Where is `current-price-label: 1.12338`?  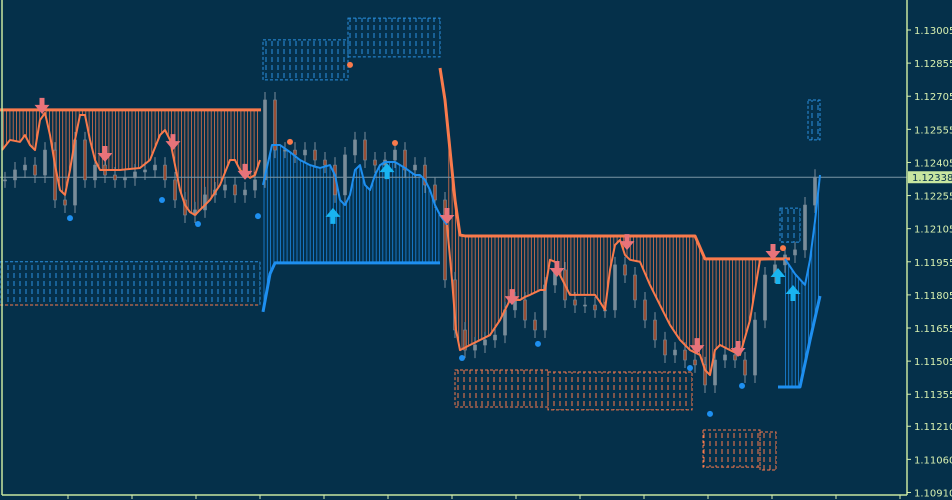
current-price-label: 1.12338 is located at coordinates (930, 177).